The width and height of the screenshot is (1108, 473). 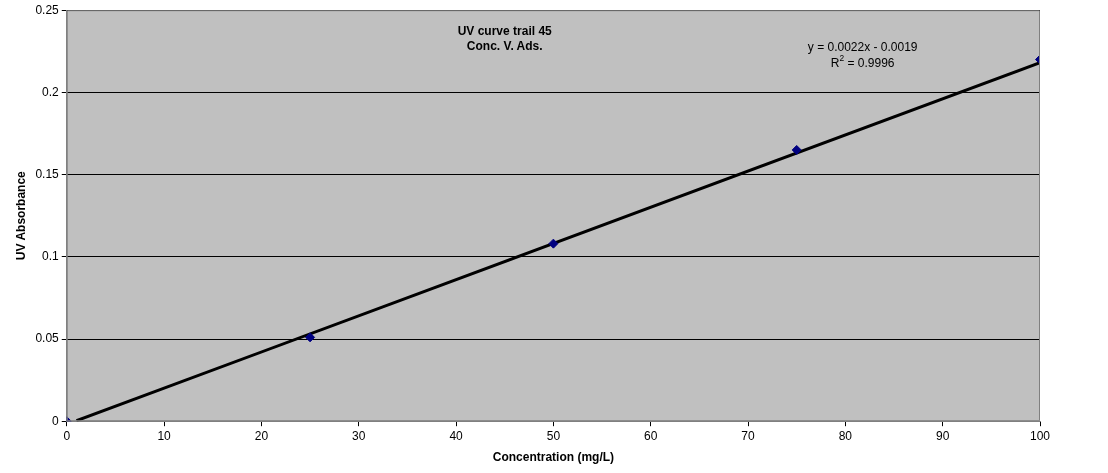 I want to click on y-tick-label: 0.15, so click(x=47, y=173).